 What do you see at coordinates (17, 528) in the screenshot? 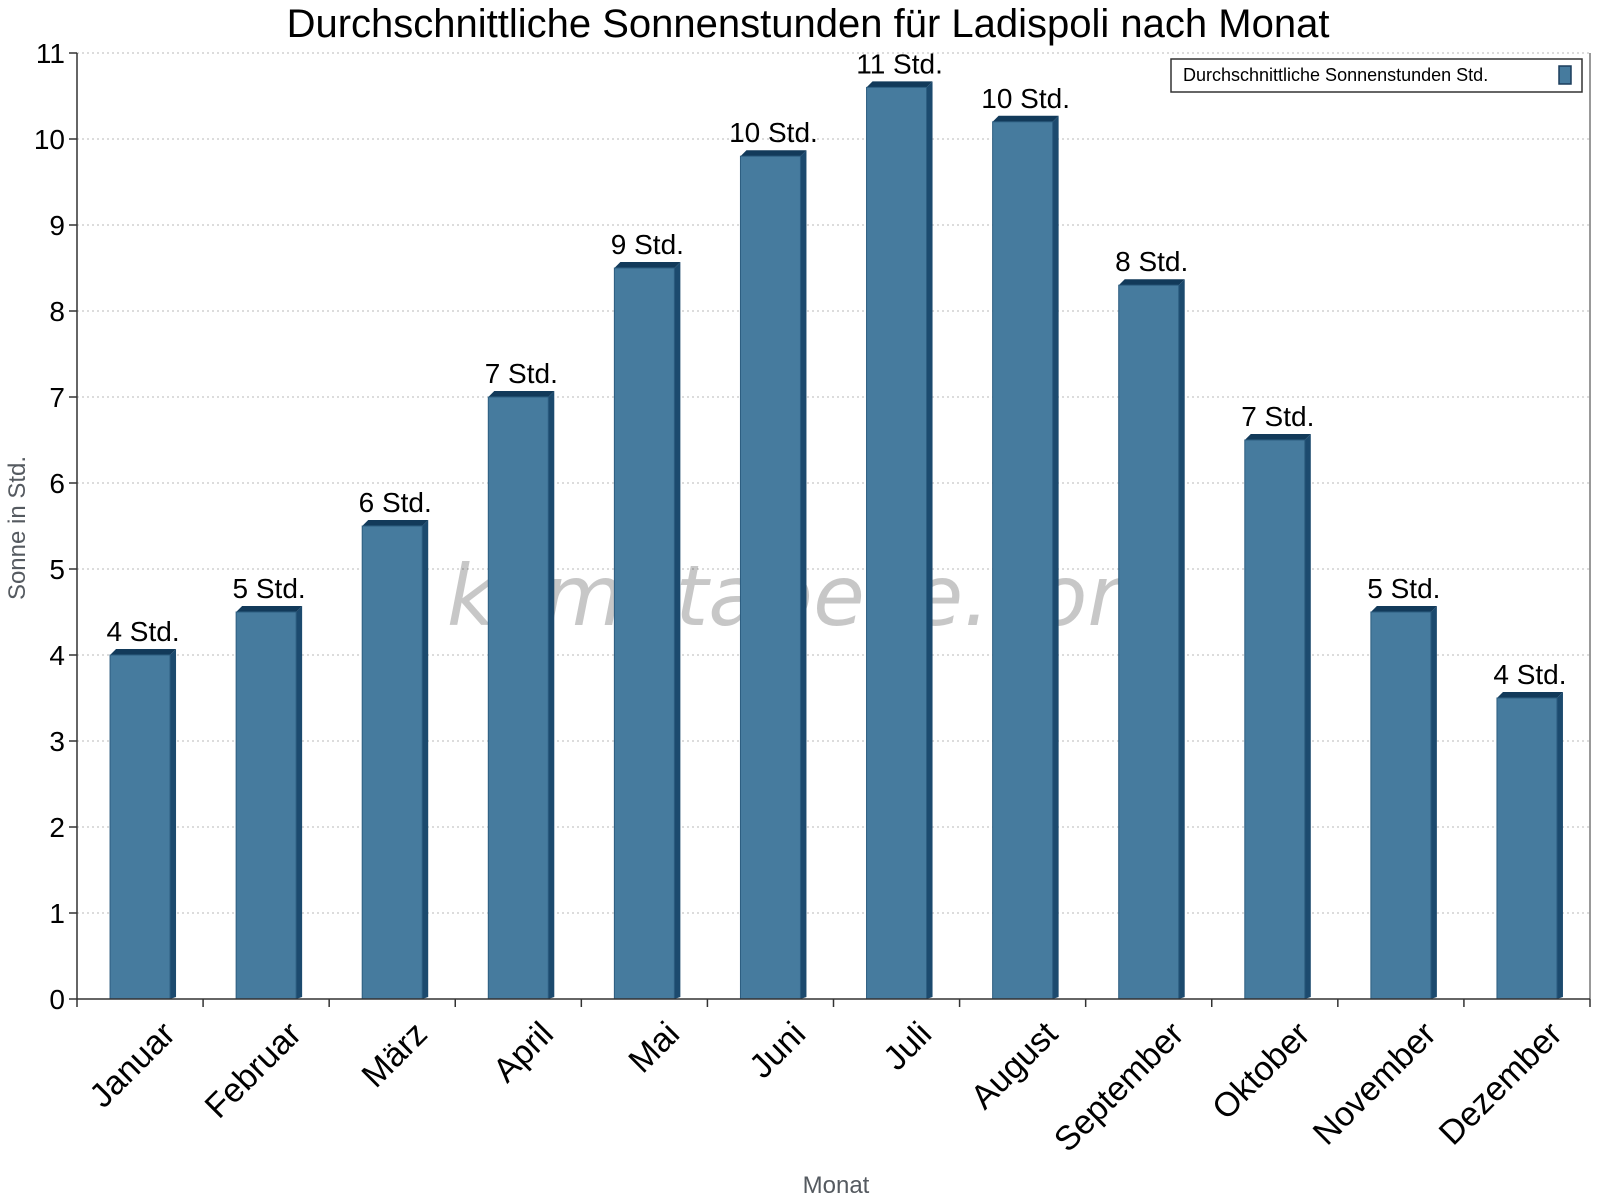
I see `y-axis-label: Sonne in Std.` at bounding box center [17, 528].